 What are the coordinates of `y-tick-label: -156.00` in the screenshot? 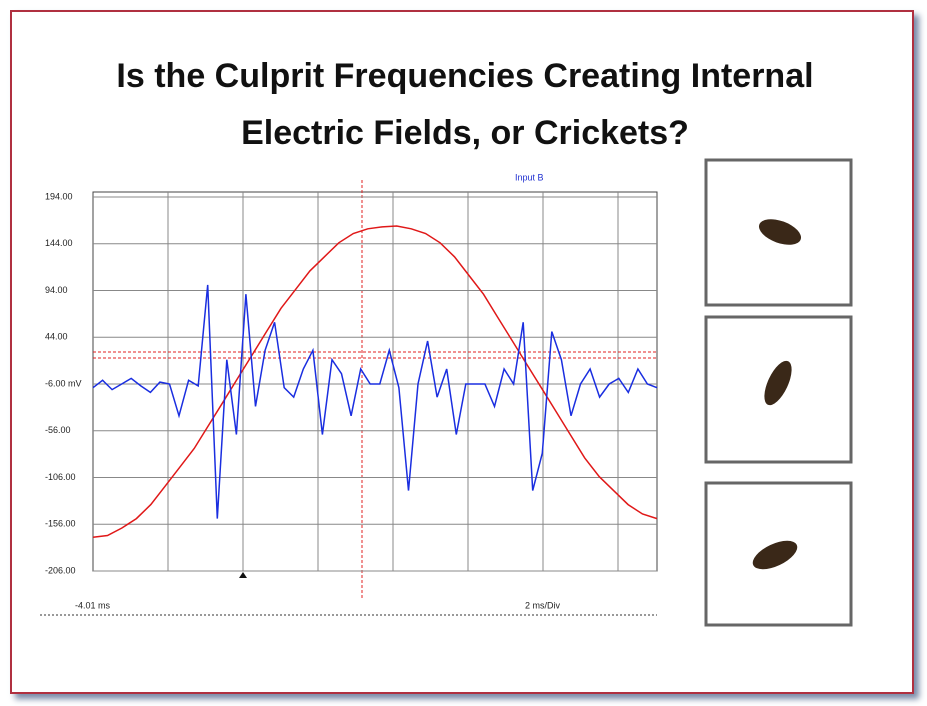 It's located at (60, 524).